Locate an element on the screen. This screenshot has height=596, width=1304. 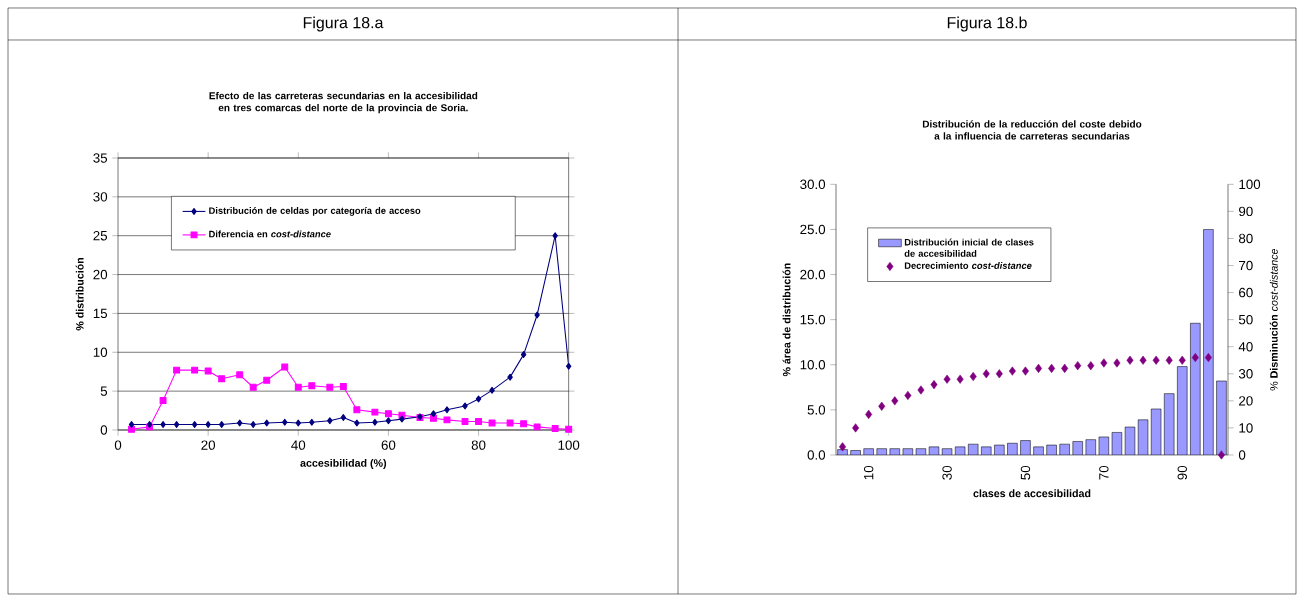
y-tick-label: 5 is located at coordinates (104, 391).